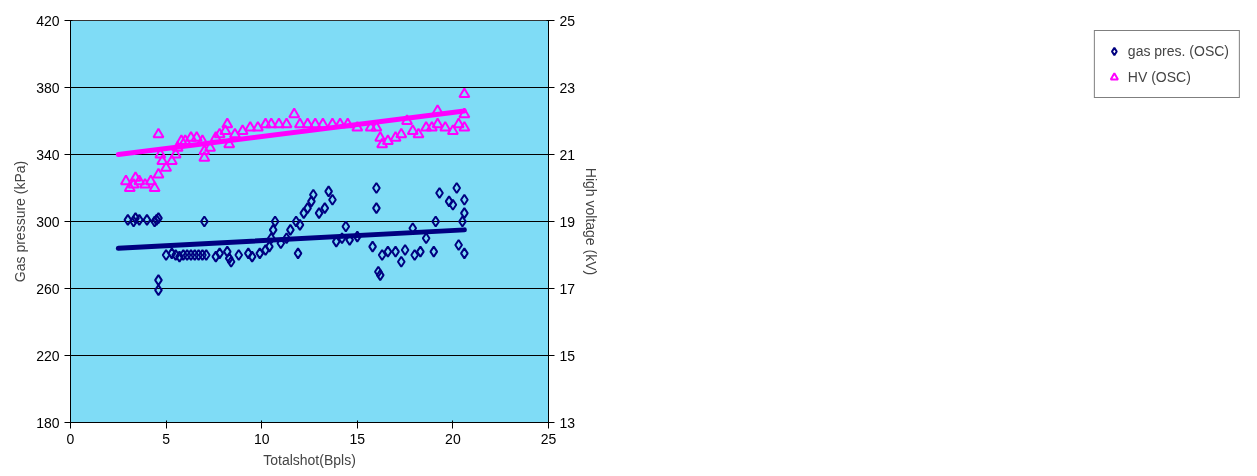 The width and height of the screenshot is (1257, 476). I want to click on y2-tick-label: 17, so click(567, 288).